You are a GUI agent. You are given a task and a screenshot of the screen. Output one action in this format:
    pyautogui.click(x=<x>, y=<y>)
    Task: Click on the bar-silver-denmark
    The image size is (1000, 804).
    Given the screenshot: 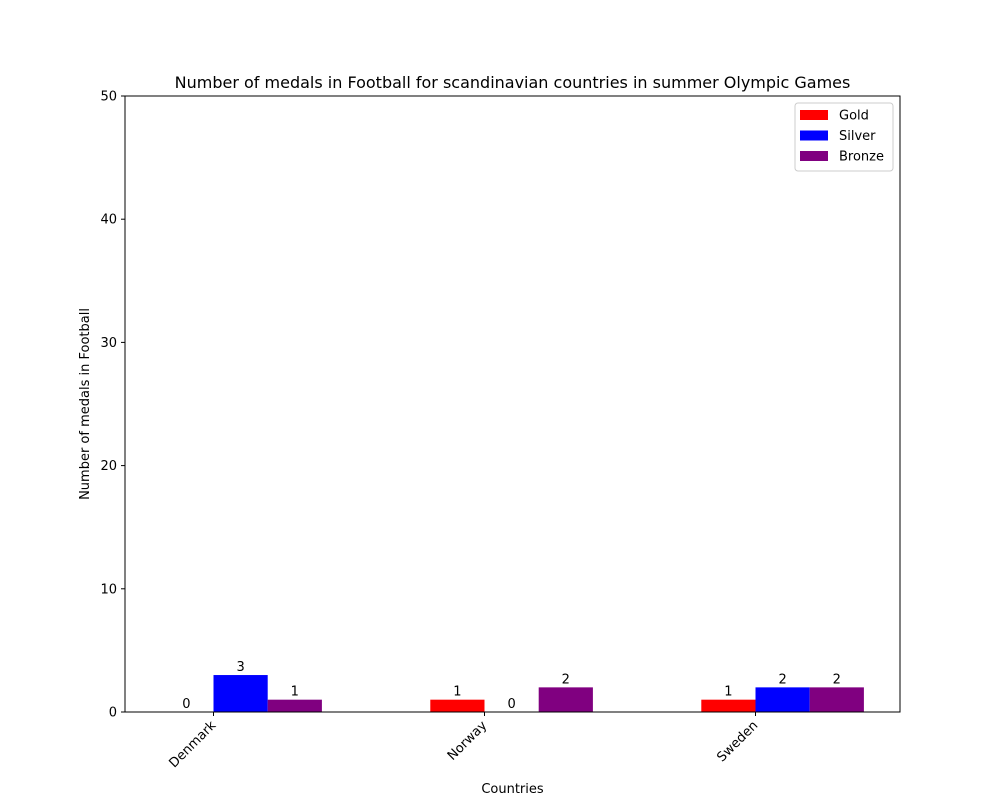 What is the action you would take?
    pyautogui.click(x=240, y=693)
    